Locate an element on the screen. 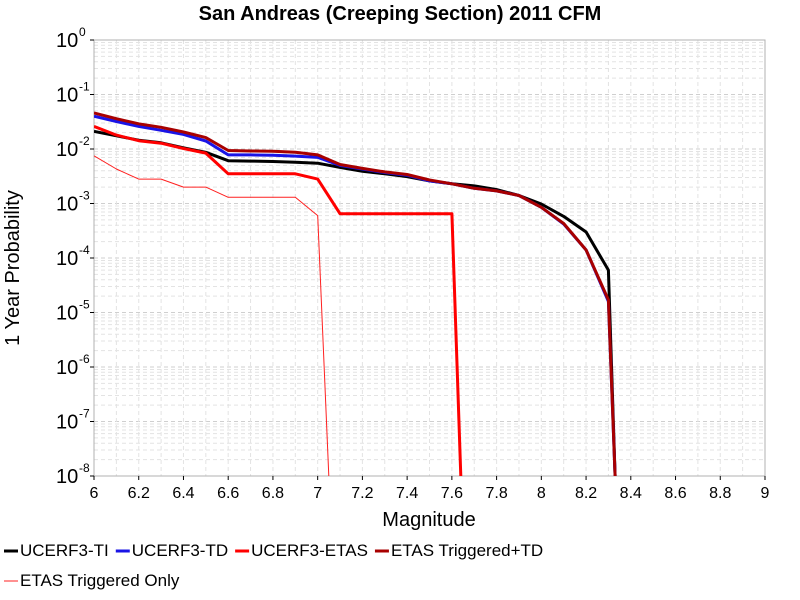 The height and width of the screenshot is (600, 800). x-tick-label: 6.8 is located at coordinates (273, 493).